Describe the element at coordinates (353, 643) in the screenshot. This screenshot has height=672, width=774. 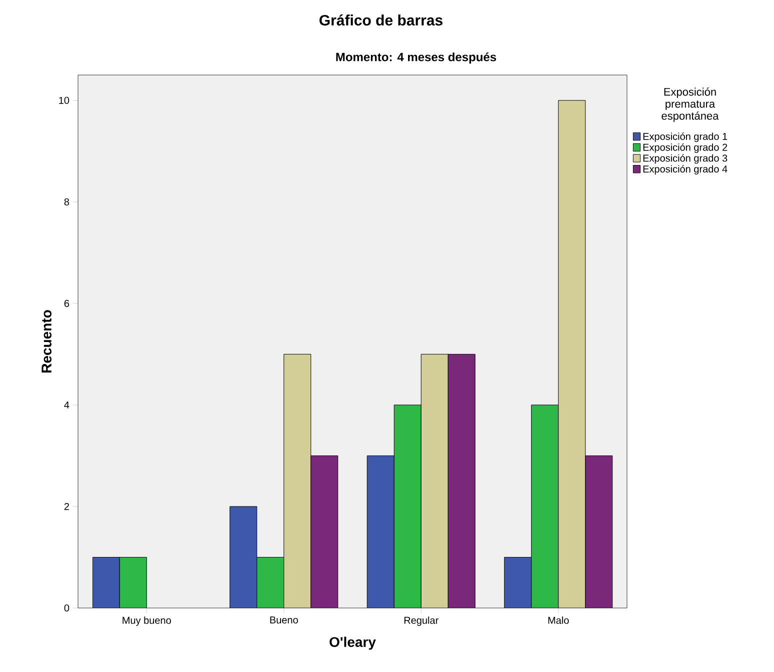
I see `x-axis-title: O'leary` at that location.